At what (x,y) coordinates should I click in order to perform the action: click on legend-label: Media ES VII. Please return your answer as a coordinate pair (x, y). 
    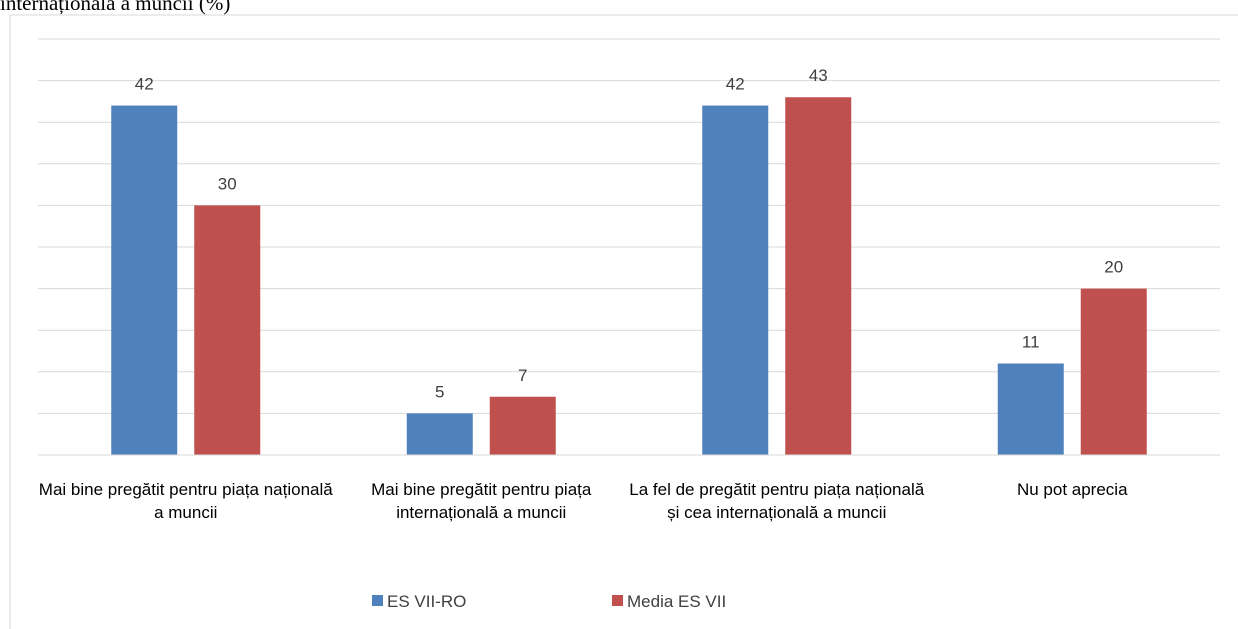
    Looking at the image, I should click on (676, 601).